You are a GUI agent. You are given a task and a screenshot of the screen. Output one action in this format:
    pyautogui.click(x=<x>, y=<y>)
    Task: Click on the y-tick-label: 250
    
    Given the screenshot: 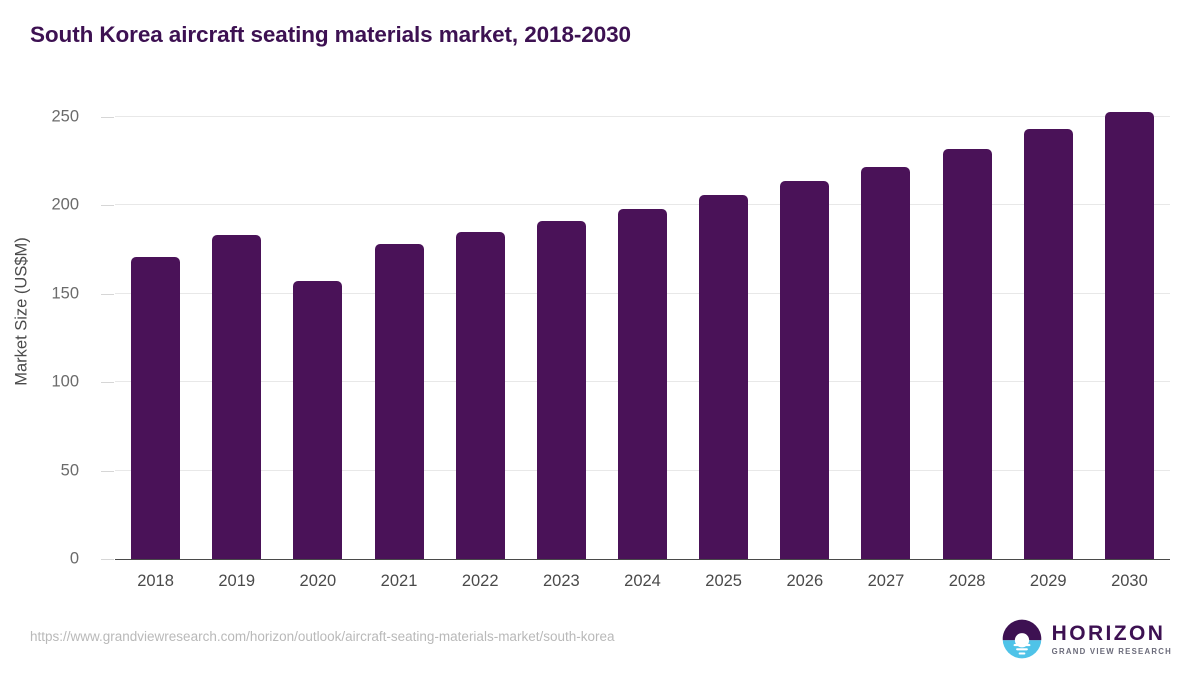 What is the action you would take?
    pyautogui.click(x=65, y=116)
    